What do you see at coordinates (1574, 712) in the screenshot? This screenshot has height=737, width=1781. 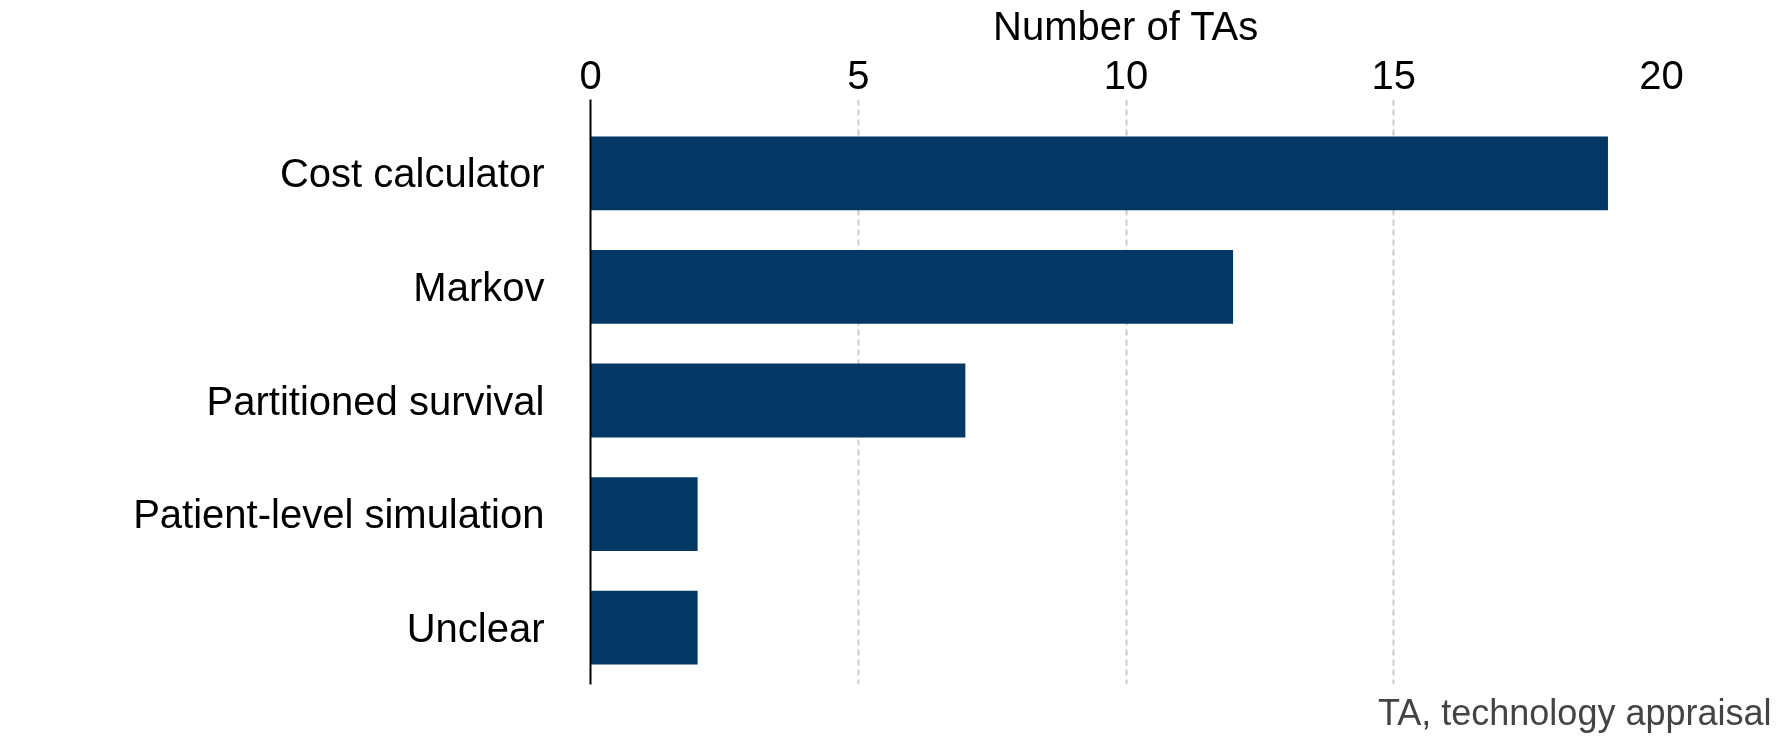 I see `text: TA, technology appraisal` at bounding box center [1574, 712].